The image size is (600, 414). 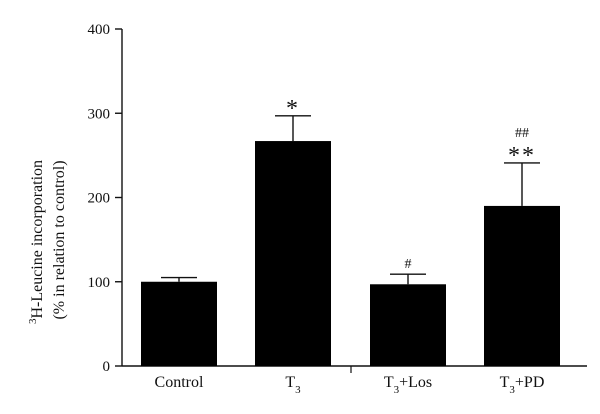 I want to click on x-category-label-base: Control, so click(x=179, y=382).